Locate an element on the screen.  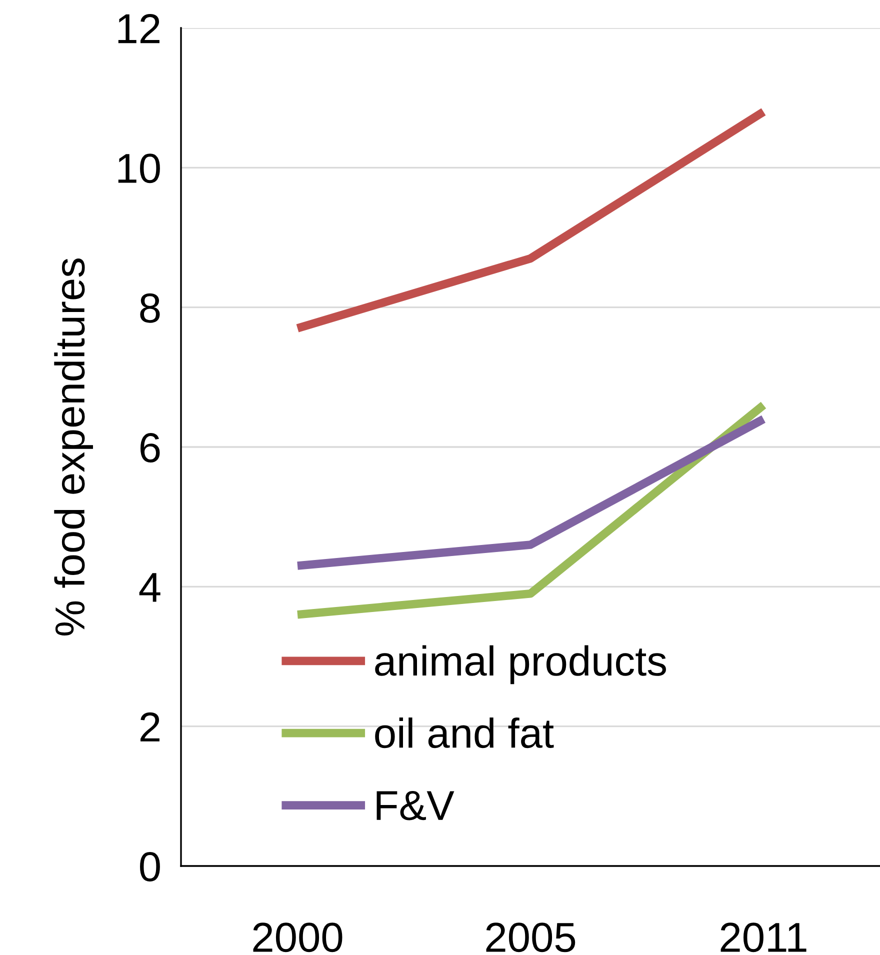
y-tick-label: 8 is located at coordinates (150, 308).